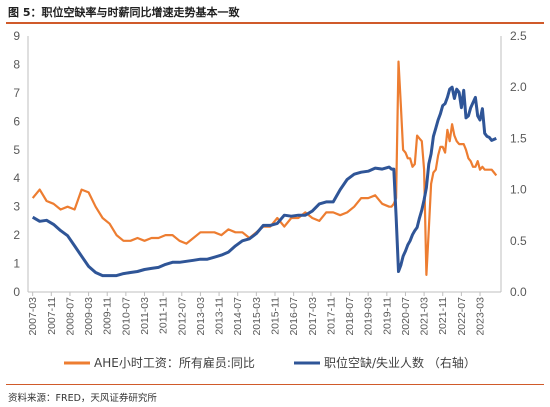  I want to click on source-note: 资料来源：FRED，天风证券研究所, so click(82, 398).